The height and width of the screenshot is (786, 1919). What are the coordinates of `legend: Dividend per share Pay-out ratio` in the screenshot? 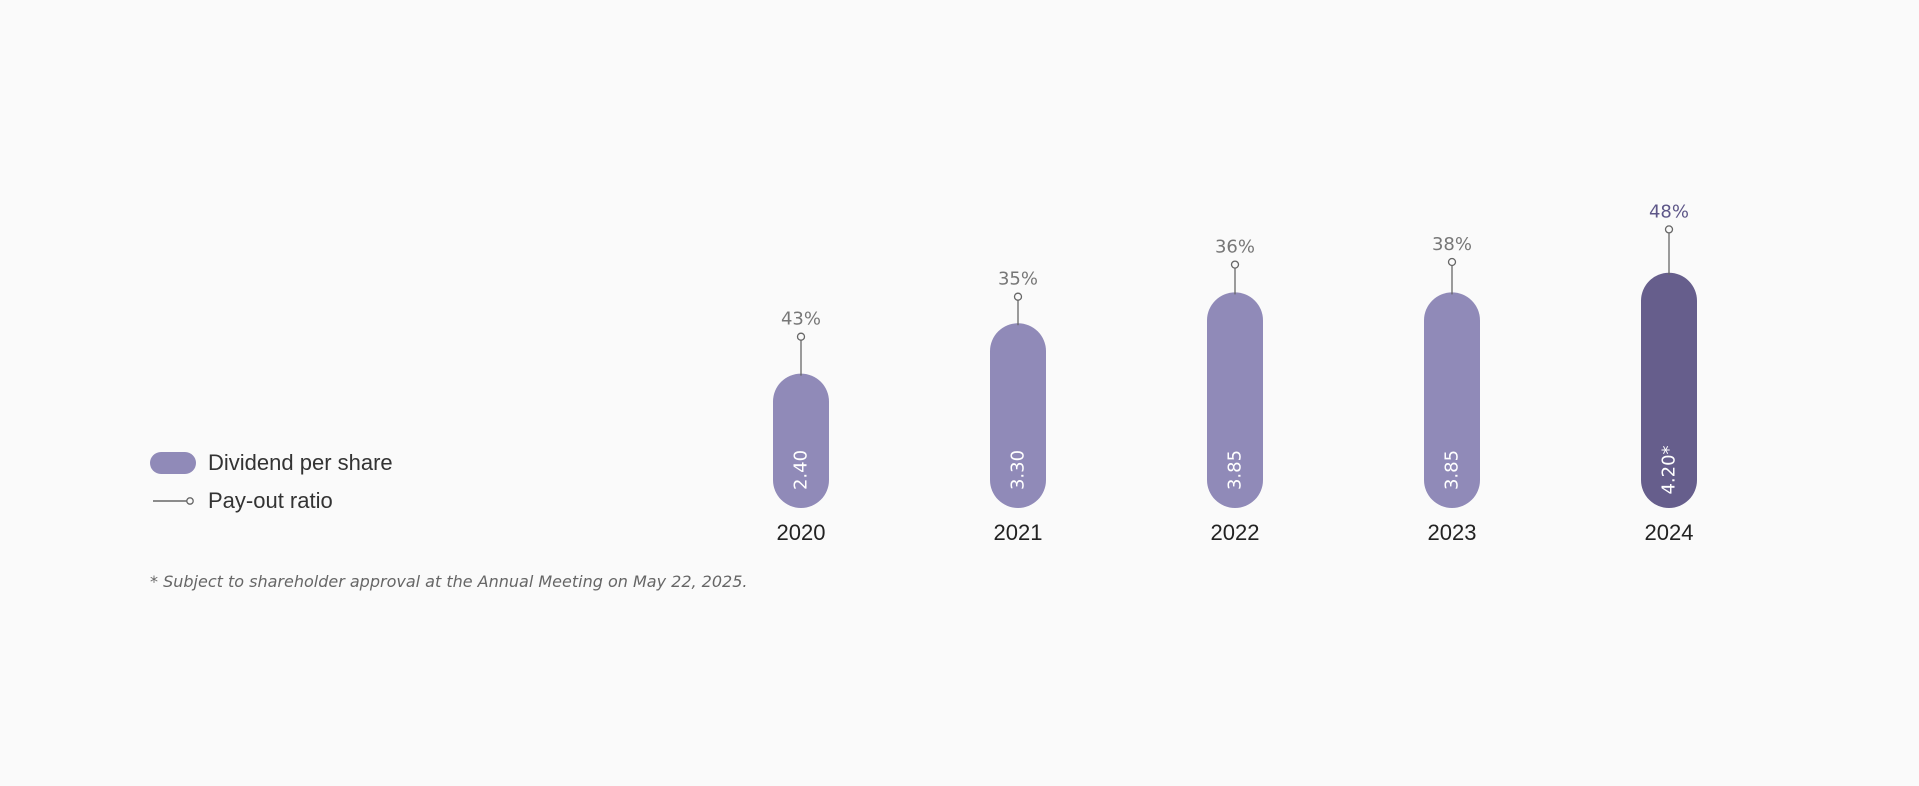 It's located at (271, 486).